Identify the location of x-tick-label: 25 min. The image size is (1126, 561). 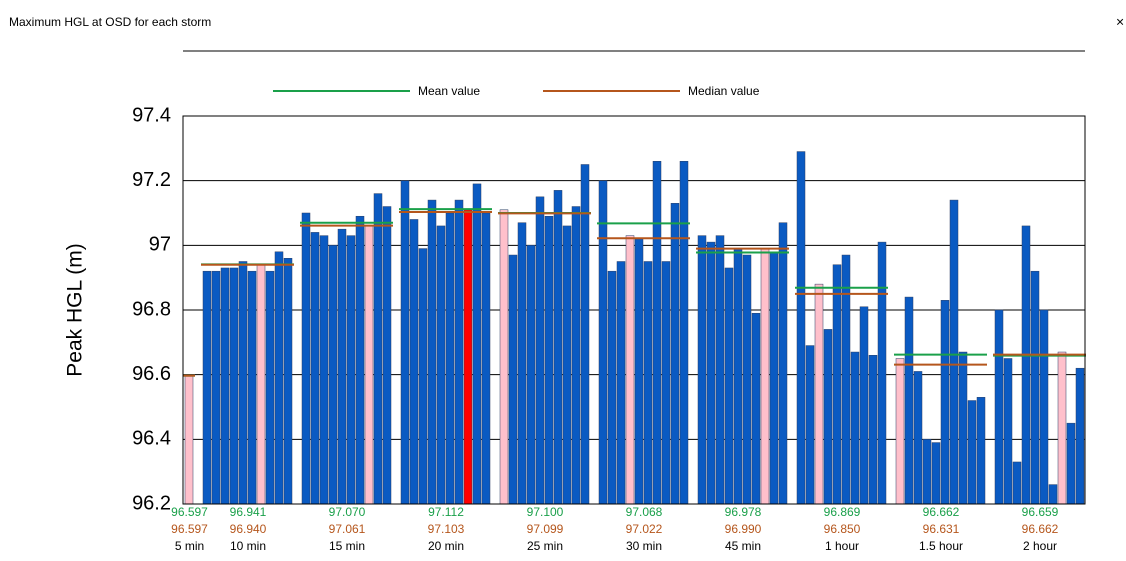
(545, 546).